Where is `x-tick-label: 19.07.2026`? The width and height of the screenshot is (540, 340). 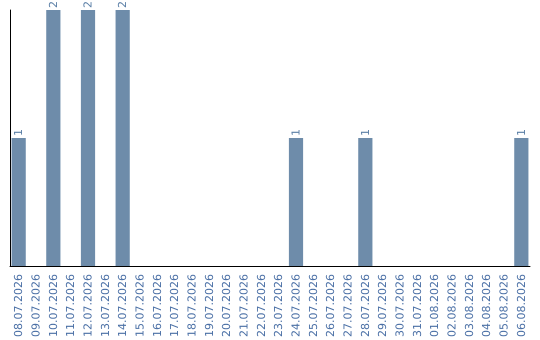
x-tick-label: 19.07.2026 is located at coordinates (209, 306).